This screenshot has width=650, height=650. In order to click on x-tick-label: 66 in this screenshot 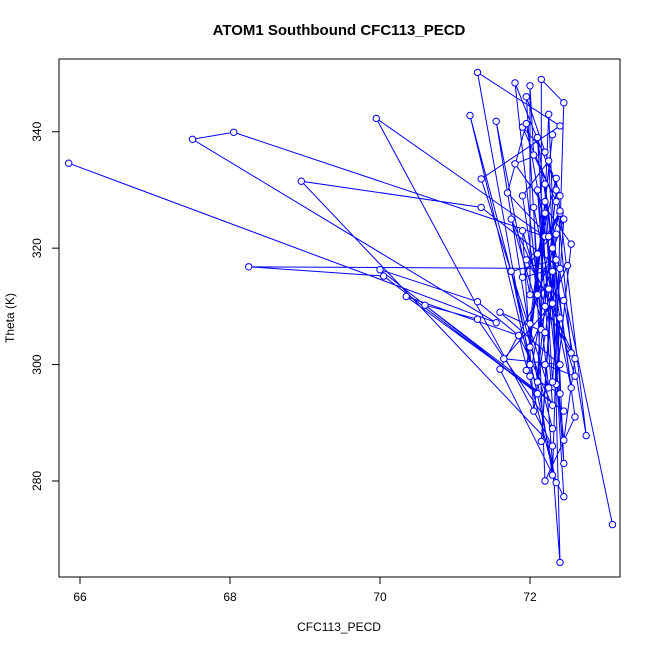, I will do `click(80, 597)`.